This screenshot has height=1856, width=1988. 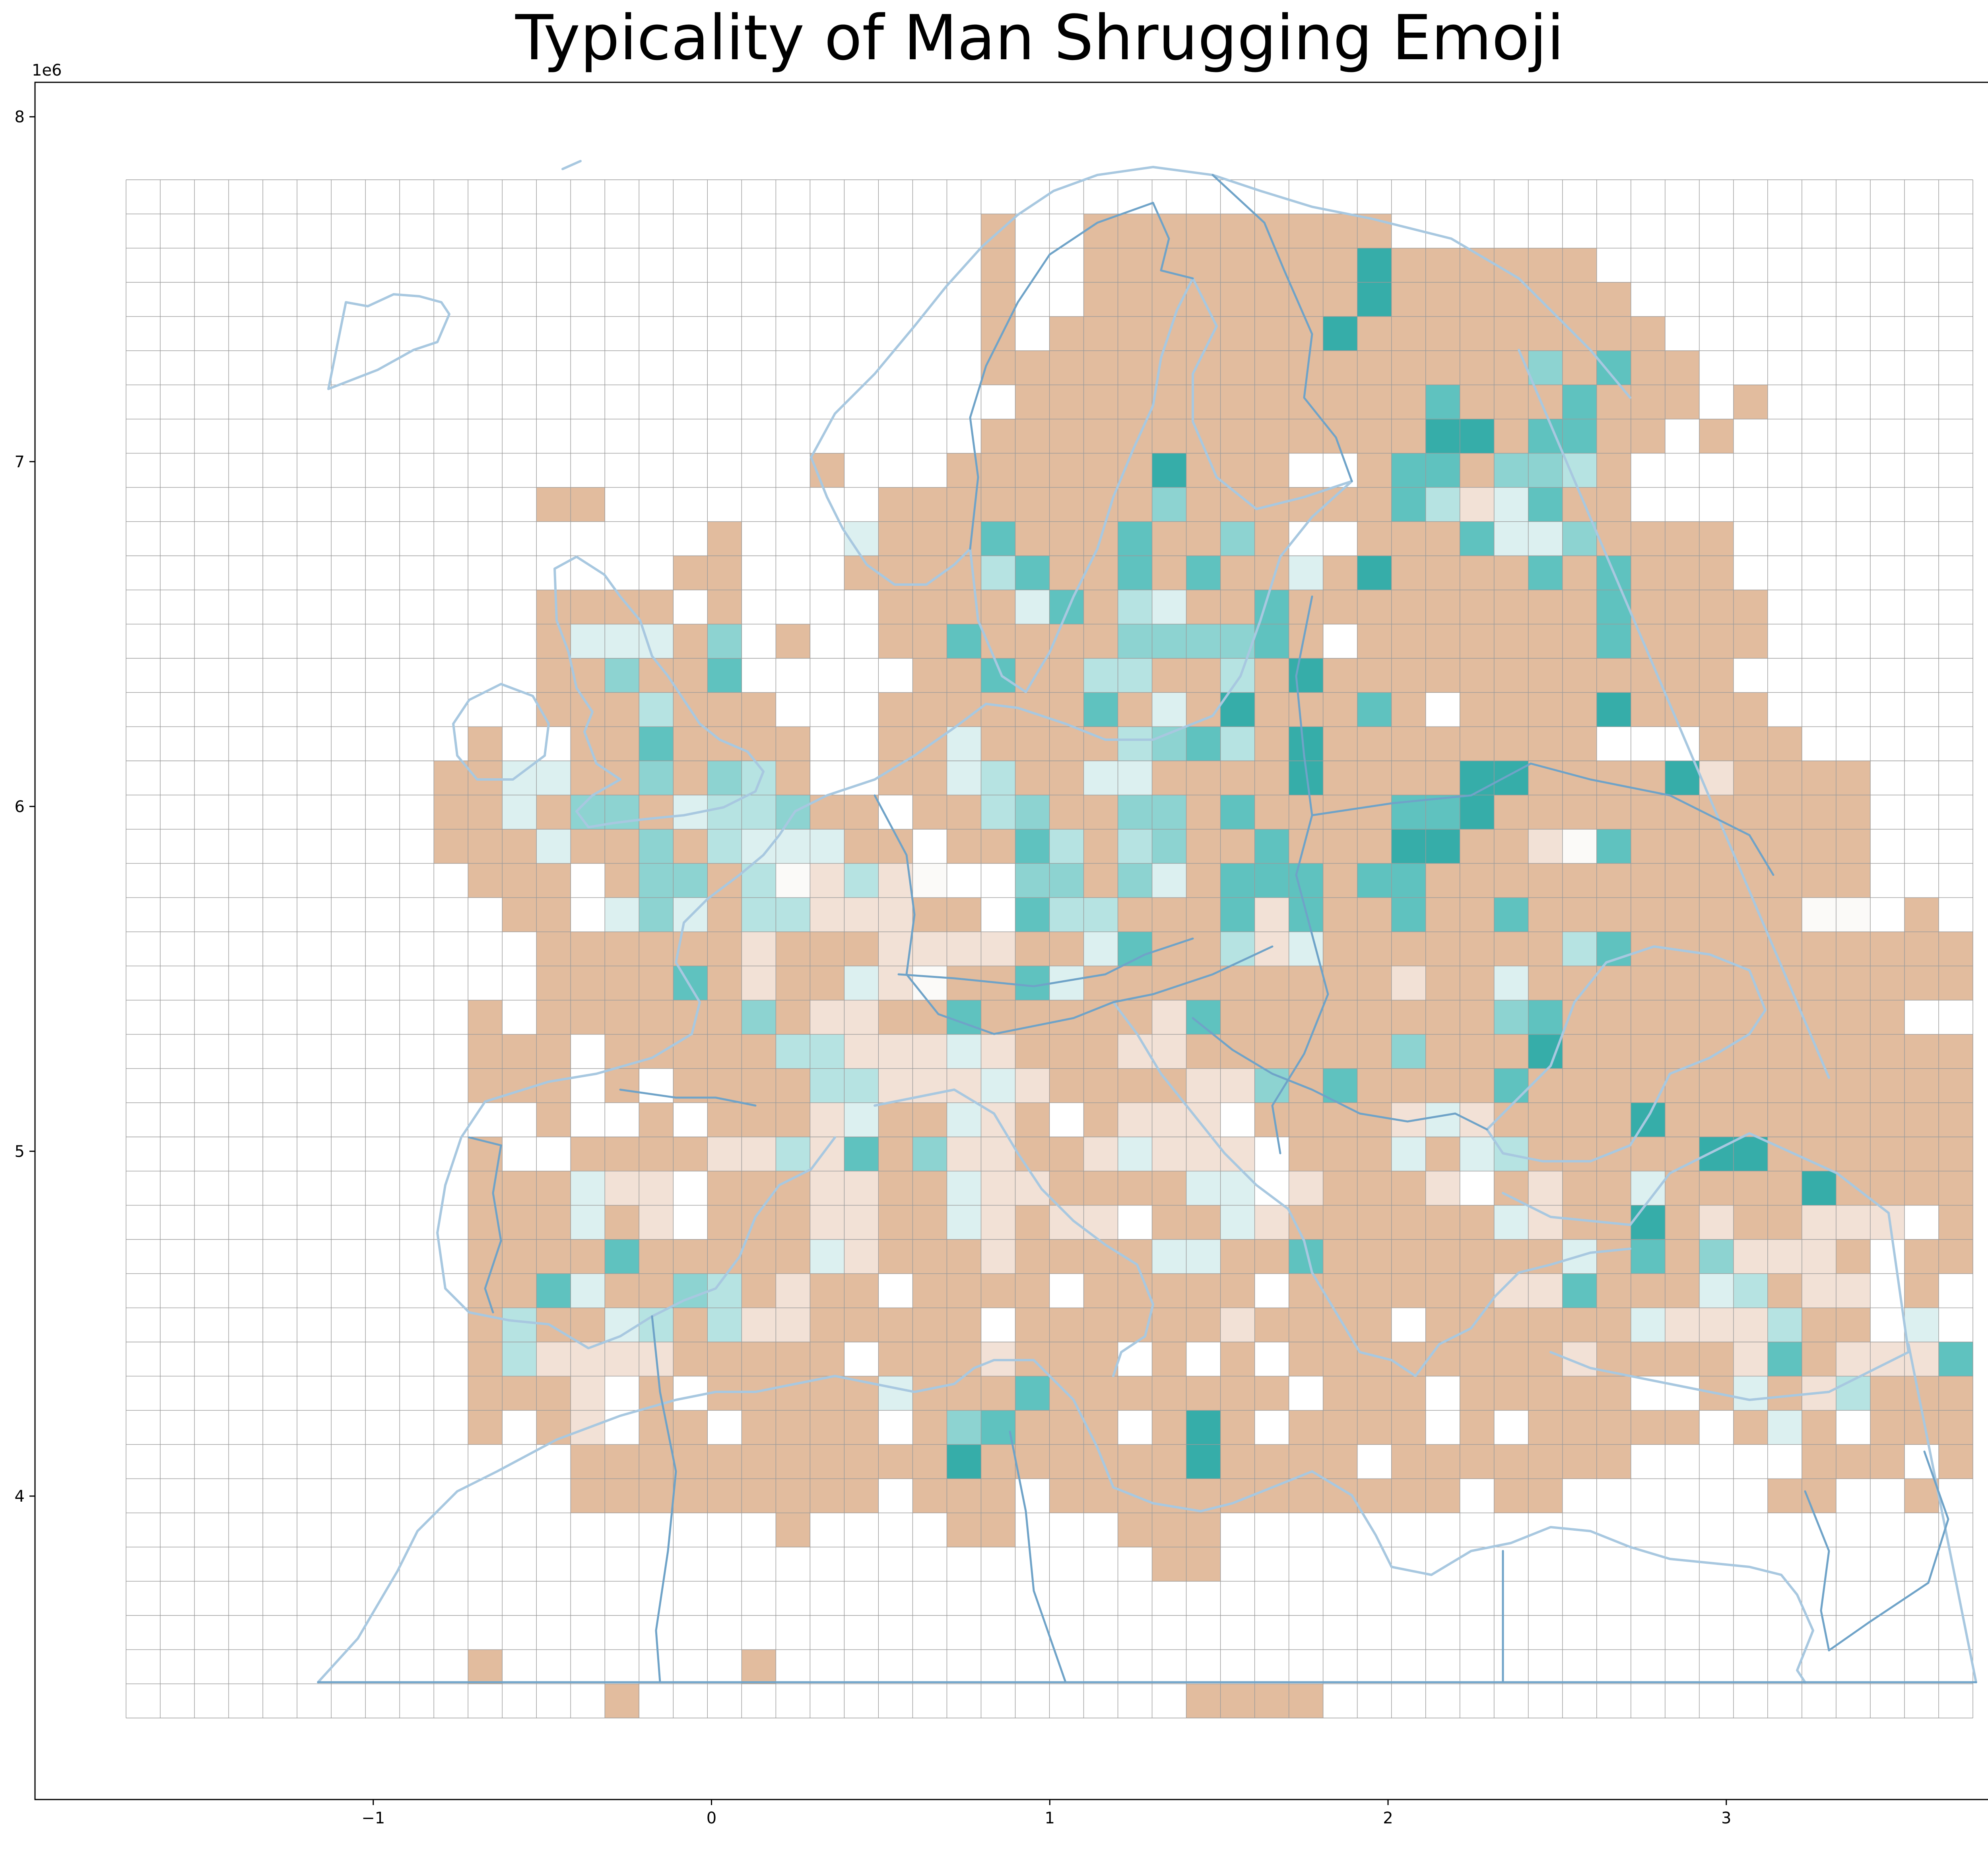 What do you see at coordinates (1173, 241) in the screenshot?
I see `border-sweden-finland` at bounding box center [1173, 241].